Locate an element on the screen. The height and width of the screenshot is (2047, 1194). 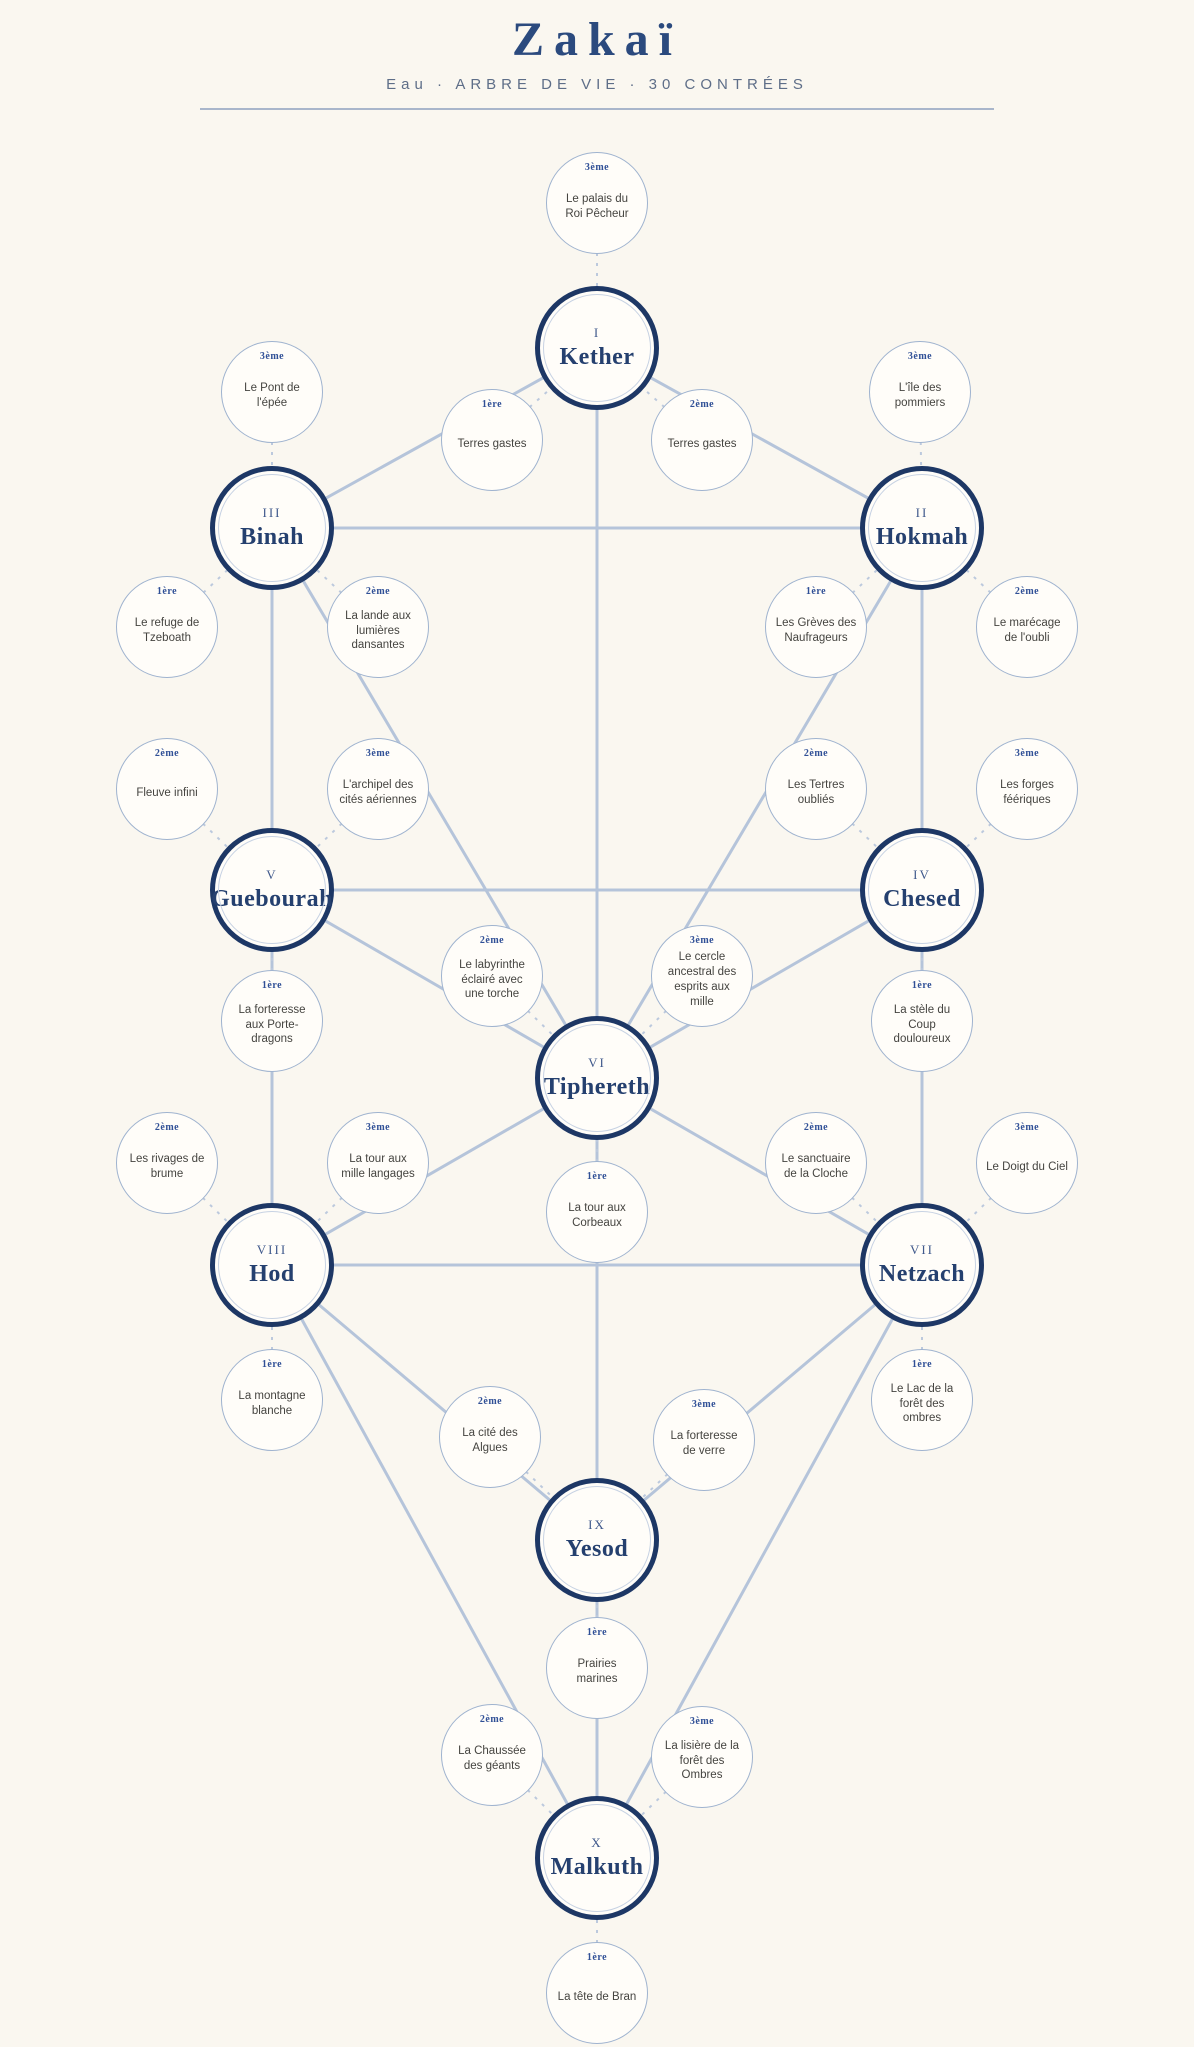
sephirah-chesed: IV Chesed is located at coordinates (922, 890).